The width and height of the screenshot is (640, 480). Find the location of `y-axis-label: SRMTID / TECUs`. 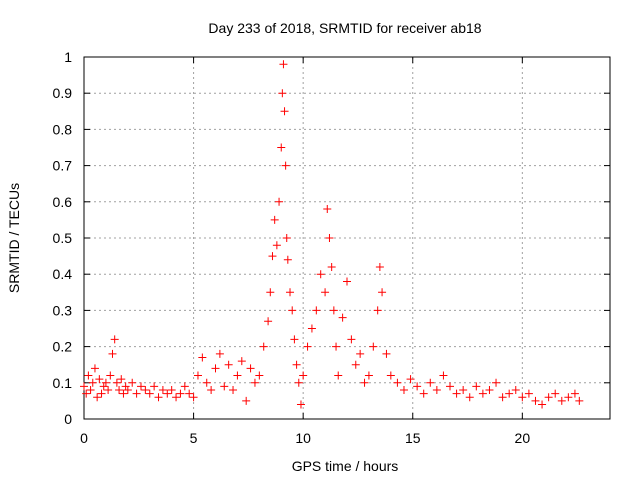

y-axis-label: SRMTID / TECUs is located at coordinates (14, 238).